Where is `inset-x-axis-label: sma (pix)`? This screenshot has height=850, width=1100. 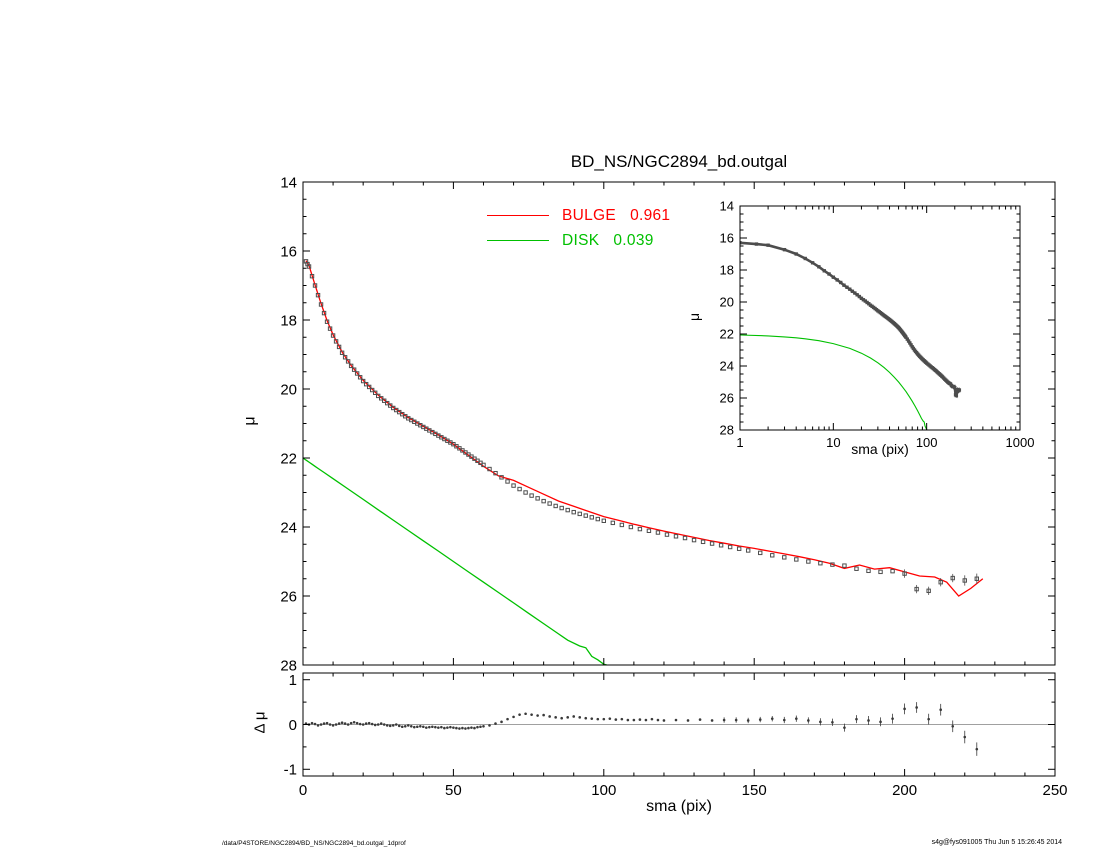 inset-x-axis-label: sma (pix) is located at coordinates (880, 449).